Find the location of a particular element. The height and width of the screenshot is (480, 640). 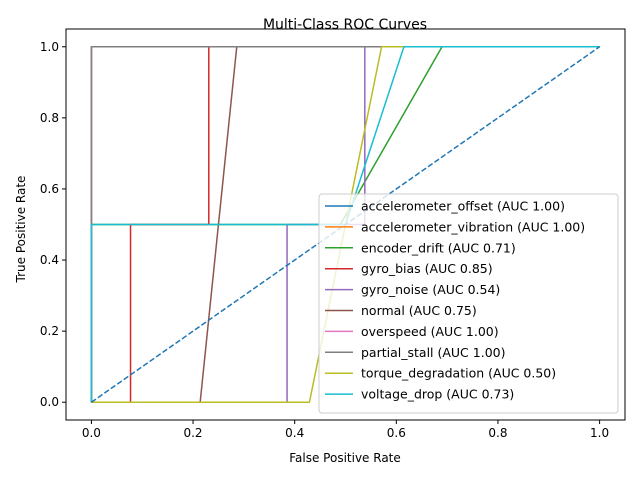

legend-entry: voltage_drop (AUC 0.73) is located at coordinates (437, 394).